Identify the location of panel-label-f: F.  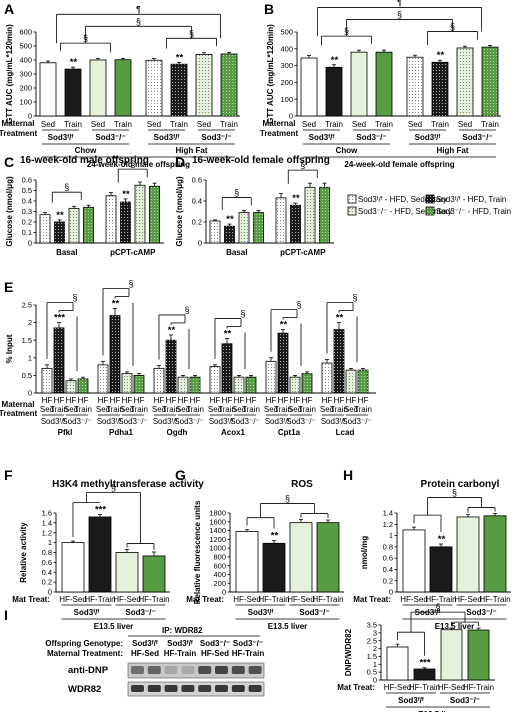
(8, 475).